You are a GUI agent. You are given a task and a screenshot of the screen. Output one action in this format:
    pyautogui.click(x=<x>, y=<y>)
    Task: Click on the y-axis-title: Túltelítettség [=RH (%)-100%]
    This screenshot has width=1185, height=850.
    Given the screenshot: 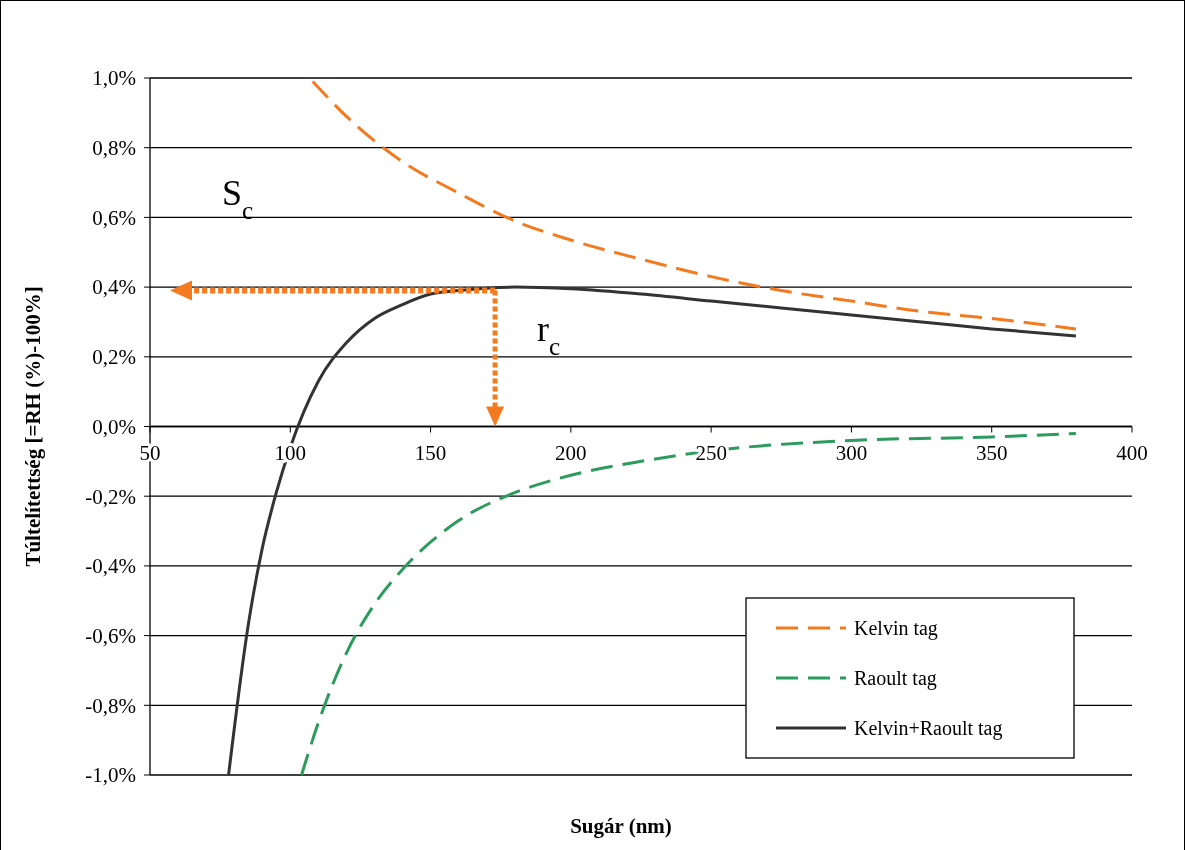 What is the action you would take?
    pyautogui.click(x=33, y=426)
    